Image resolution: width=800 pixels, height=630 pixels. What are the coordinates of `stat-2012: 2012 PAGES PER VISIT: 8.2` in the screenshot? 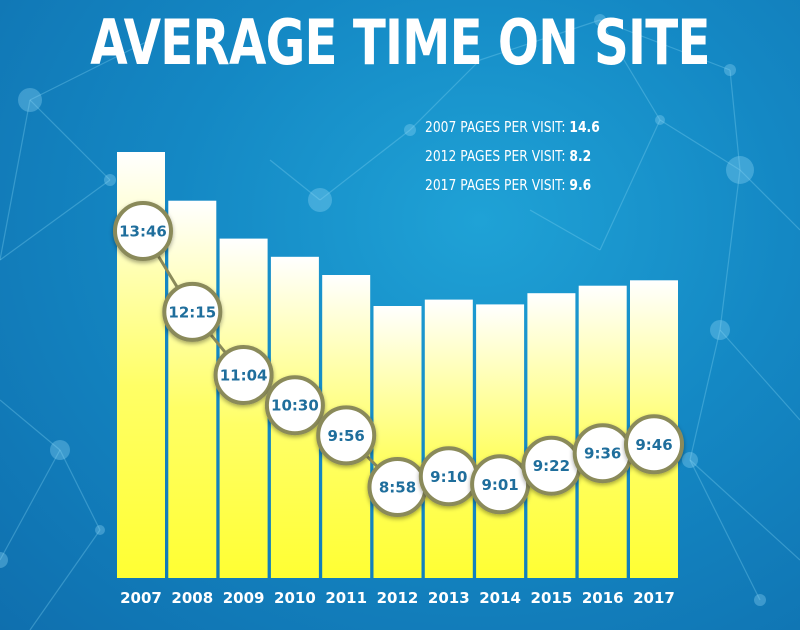 It's located at (512, 161).